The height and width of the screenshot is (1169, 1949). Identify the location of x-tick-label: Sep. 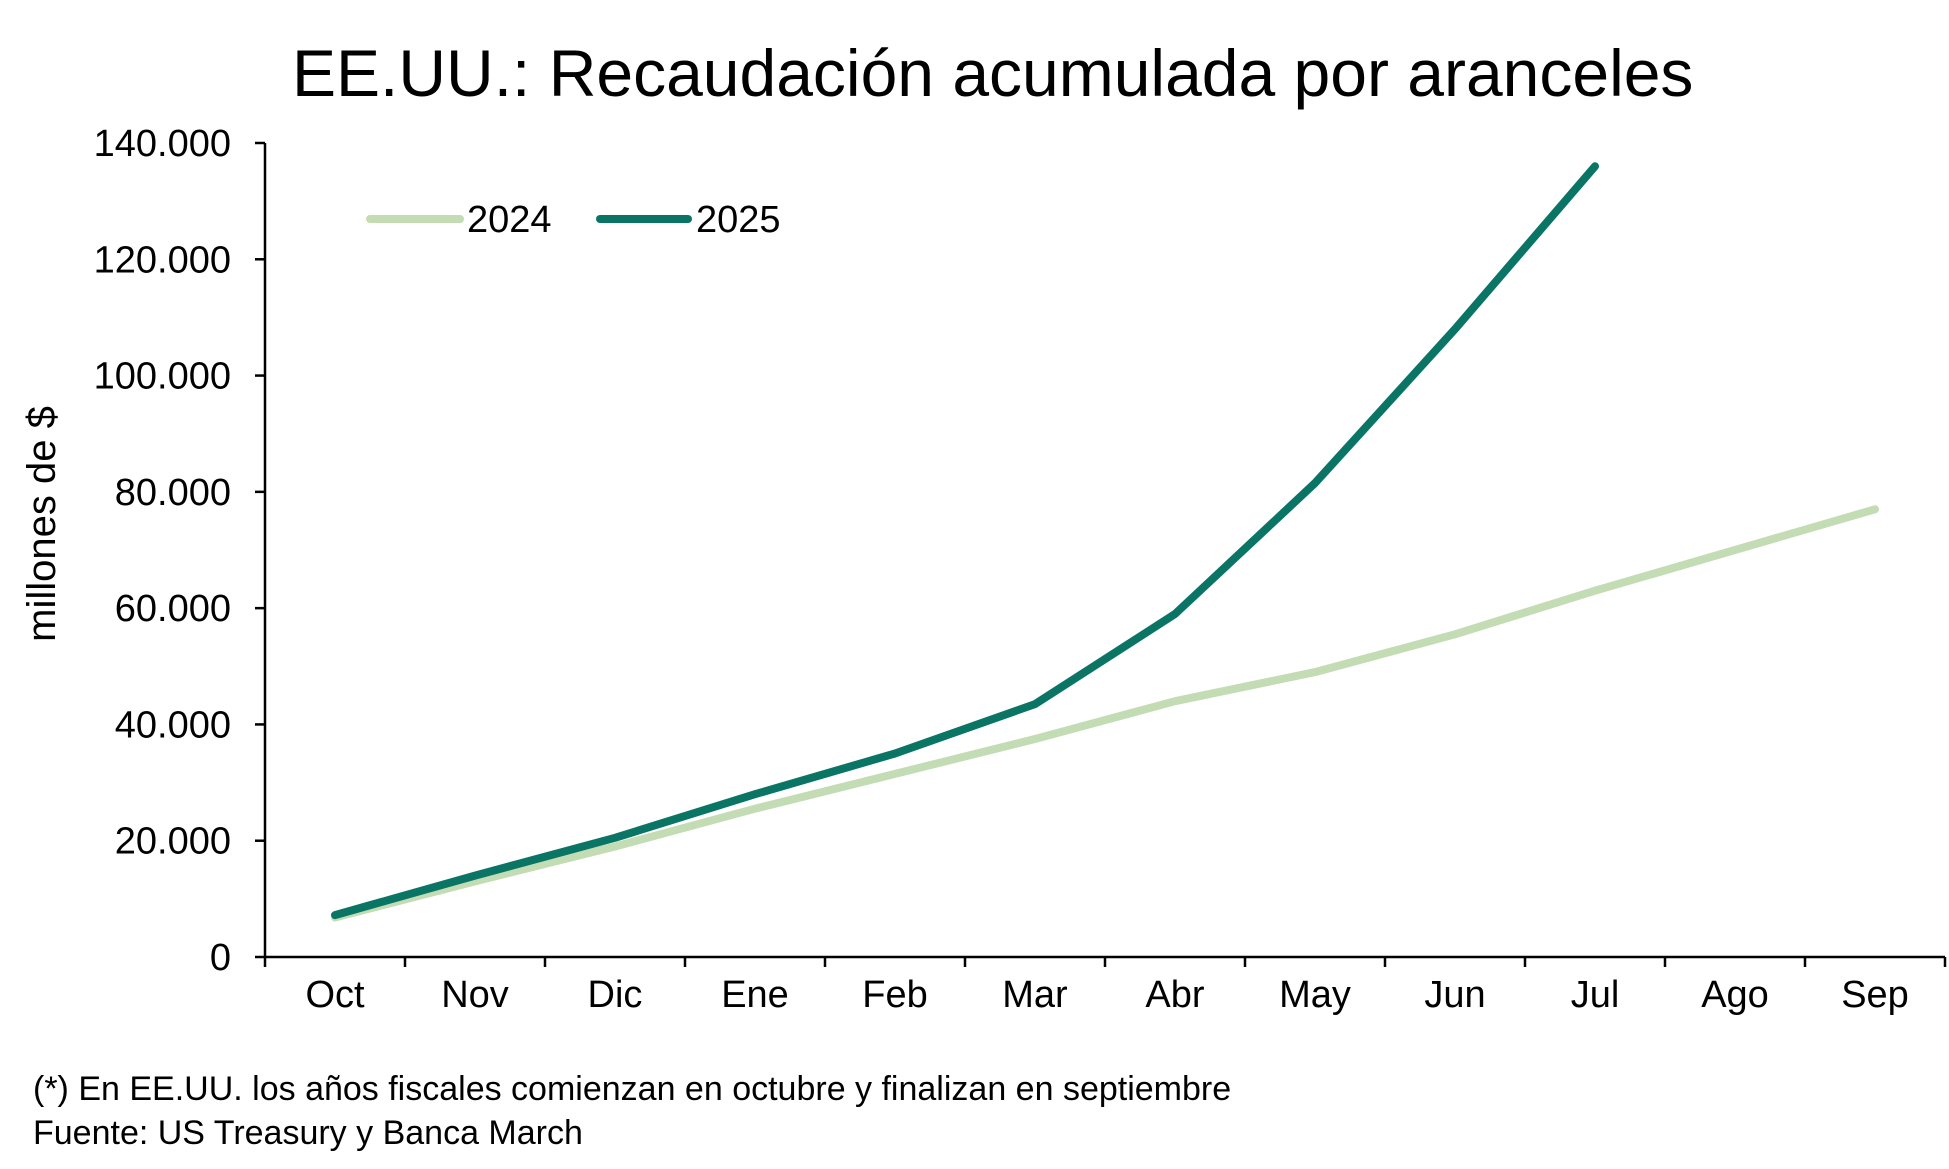
(1875, 995).